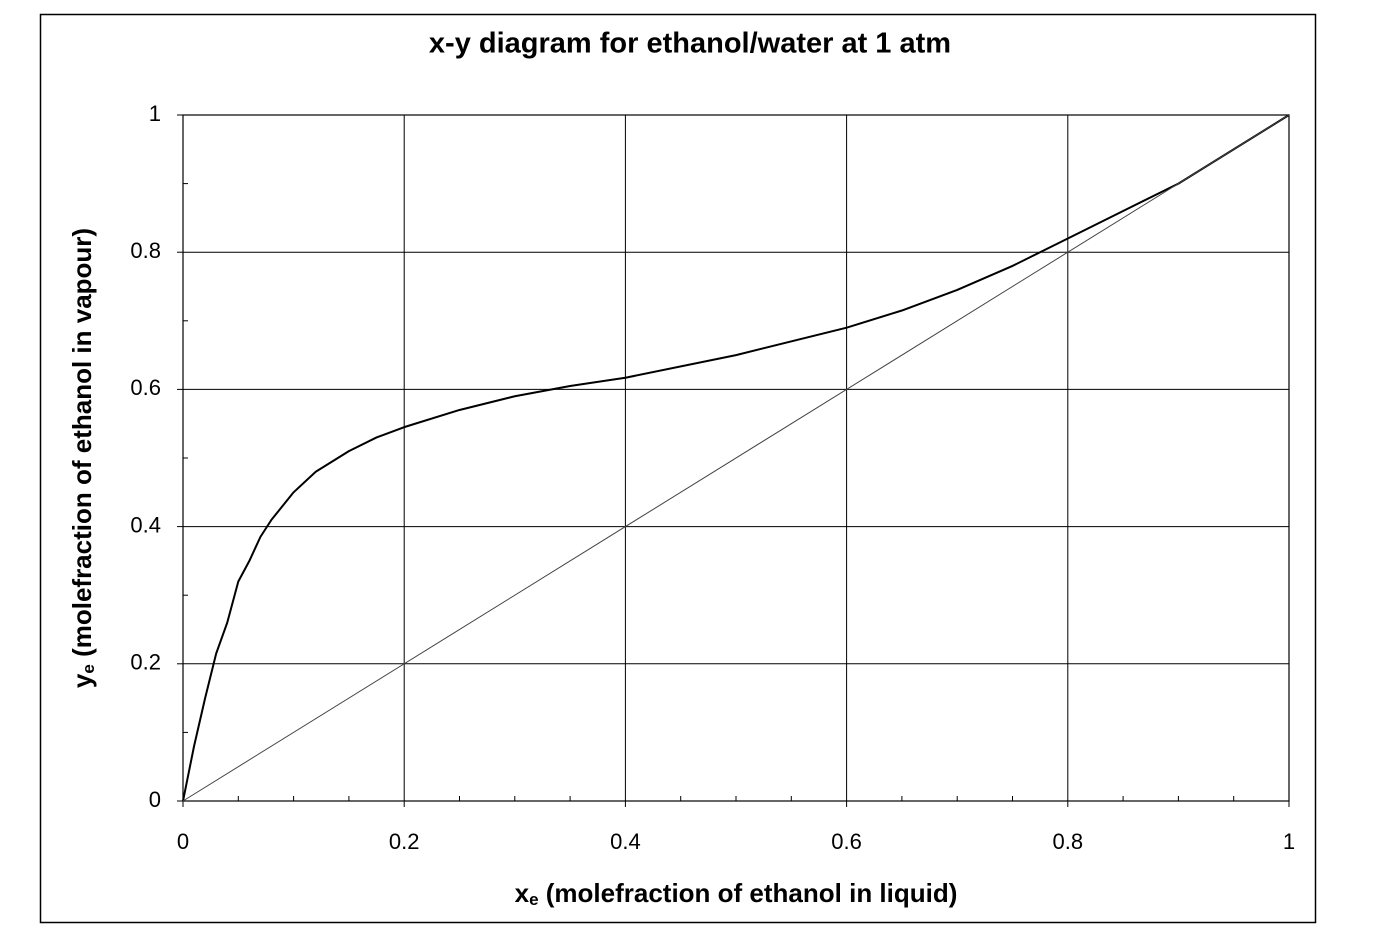 This screenshot has height=950, width=1392. I want to click on y-tick-label: 0, so click(155, 799).